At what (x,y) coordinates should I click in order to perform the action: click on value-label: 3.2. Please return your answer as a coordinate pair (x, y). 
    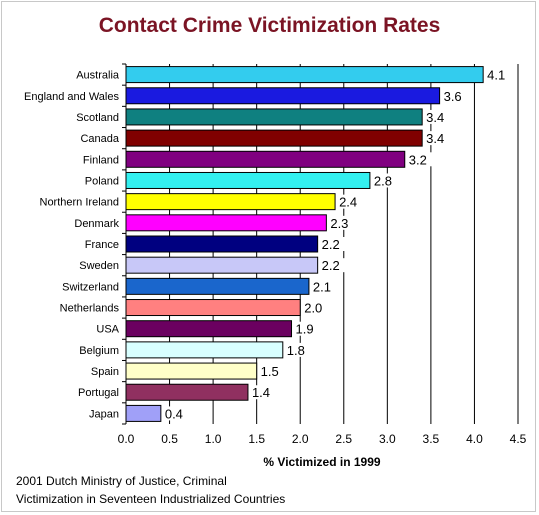
    Looking at the image, I should click on (418, 159).